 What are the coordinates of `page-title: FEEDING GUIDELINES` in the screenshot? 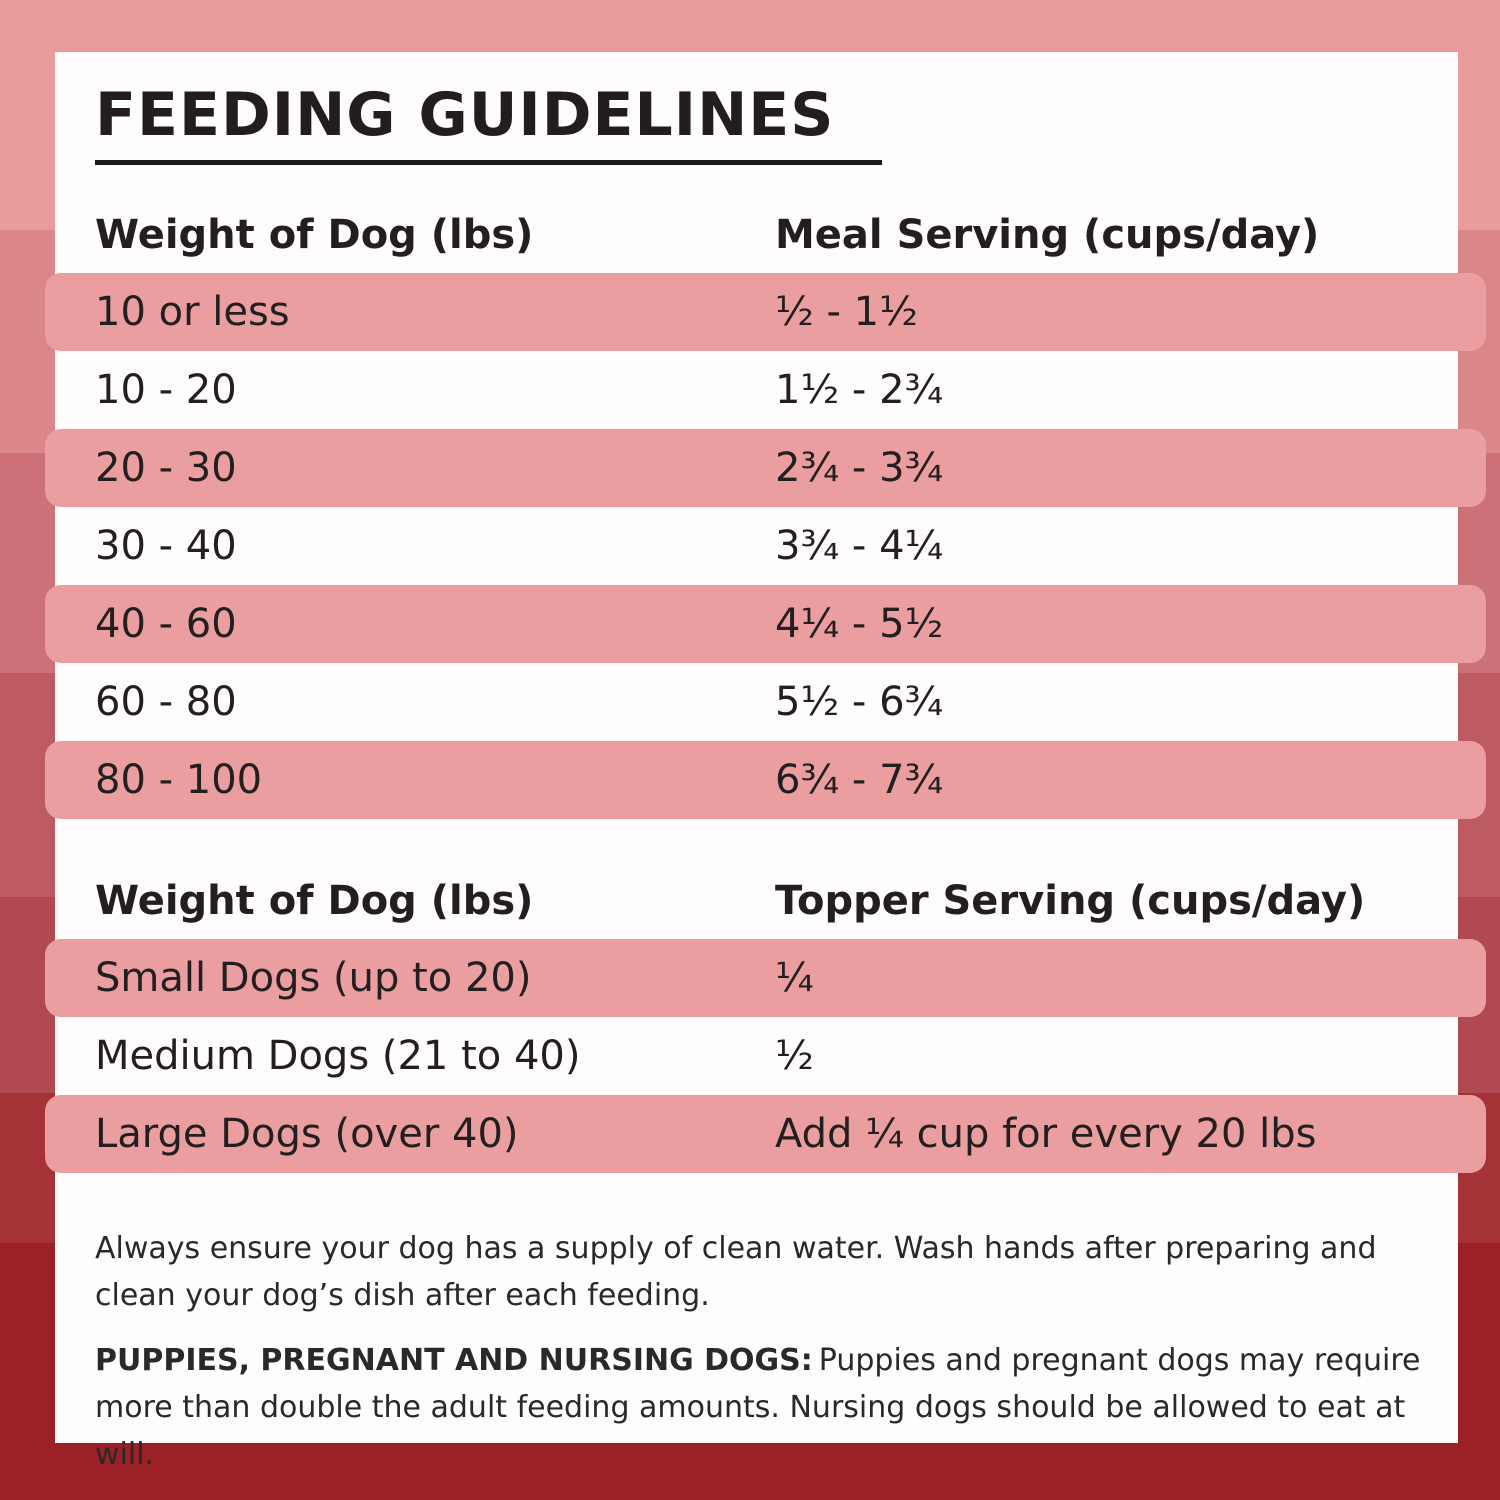 It's located at (465, 115).